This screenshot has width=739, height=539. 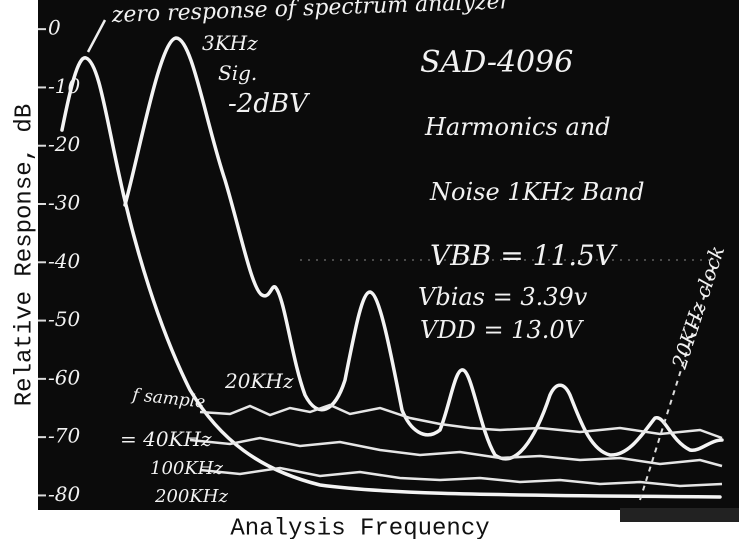 I want to click on y-axis-label: Relative Response, dB, so click(x=24, y=255).